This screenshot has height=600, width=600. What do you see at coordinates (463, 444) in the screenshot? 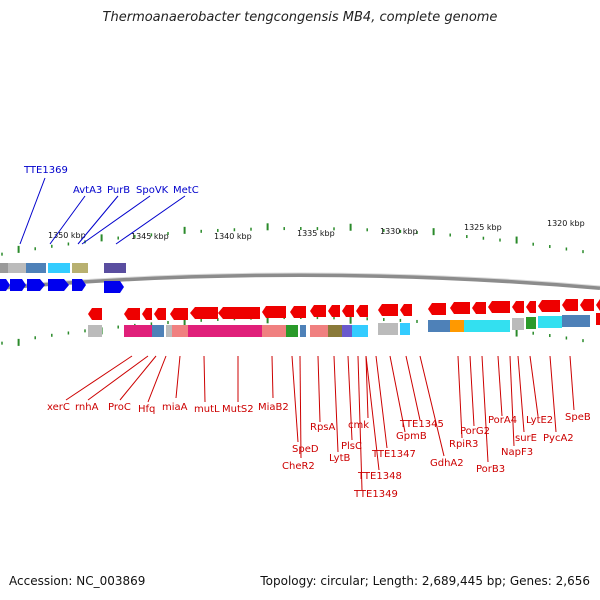
I see `gene-label-rpir3: RpiR3` at bounding box center [463, 444].